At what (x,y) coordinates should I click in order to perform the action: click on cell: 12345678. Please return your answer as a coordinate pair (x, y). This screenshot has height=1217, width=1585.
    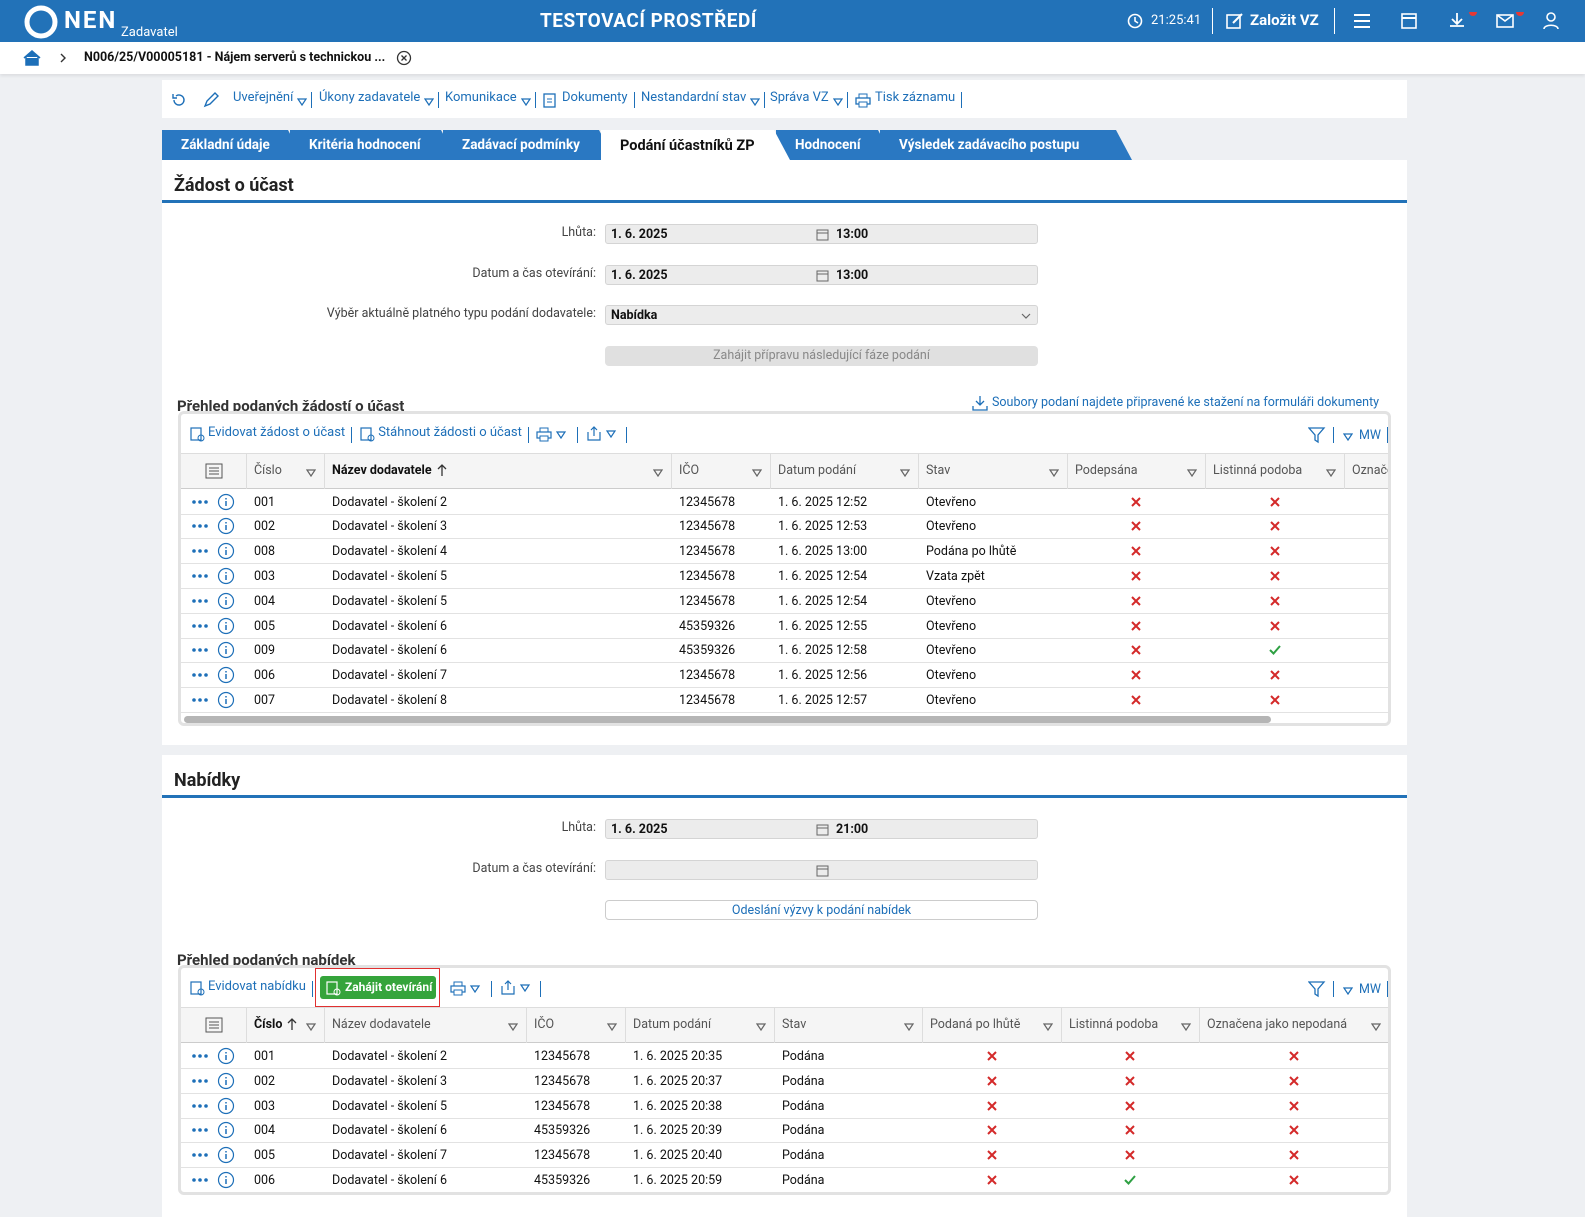
    Looking at the image, I should click on (707, 576).